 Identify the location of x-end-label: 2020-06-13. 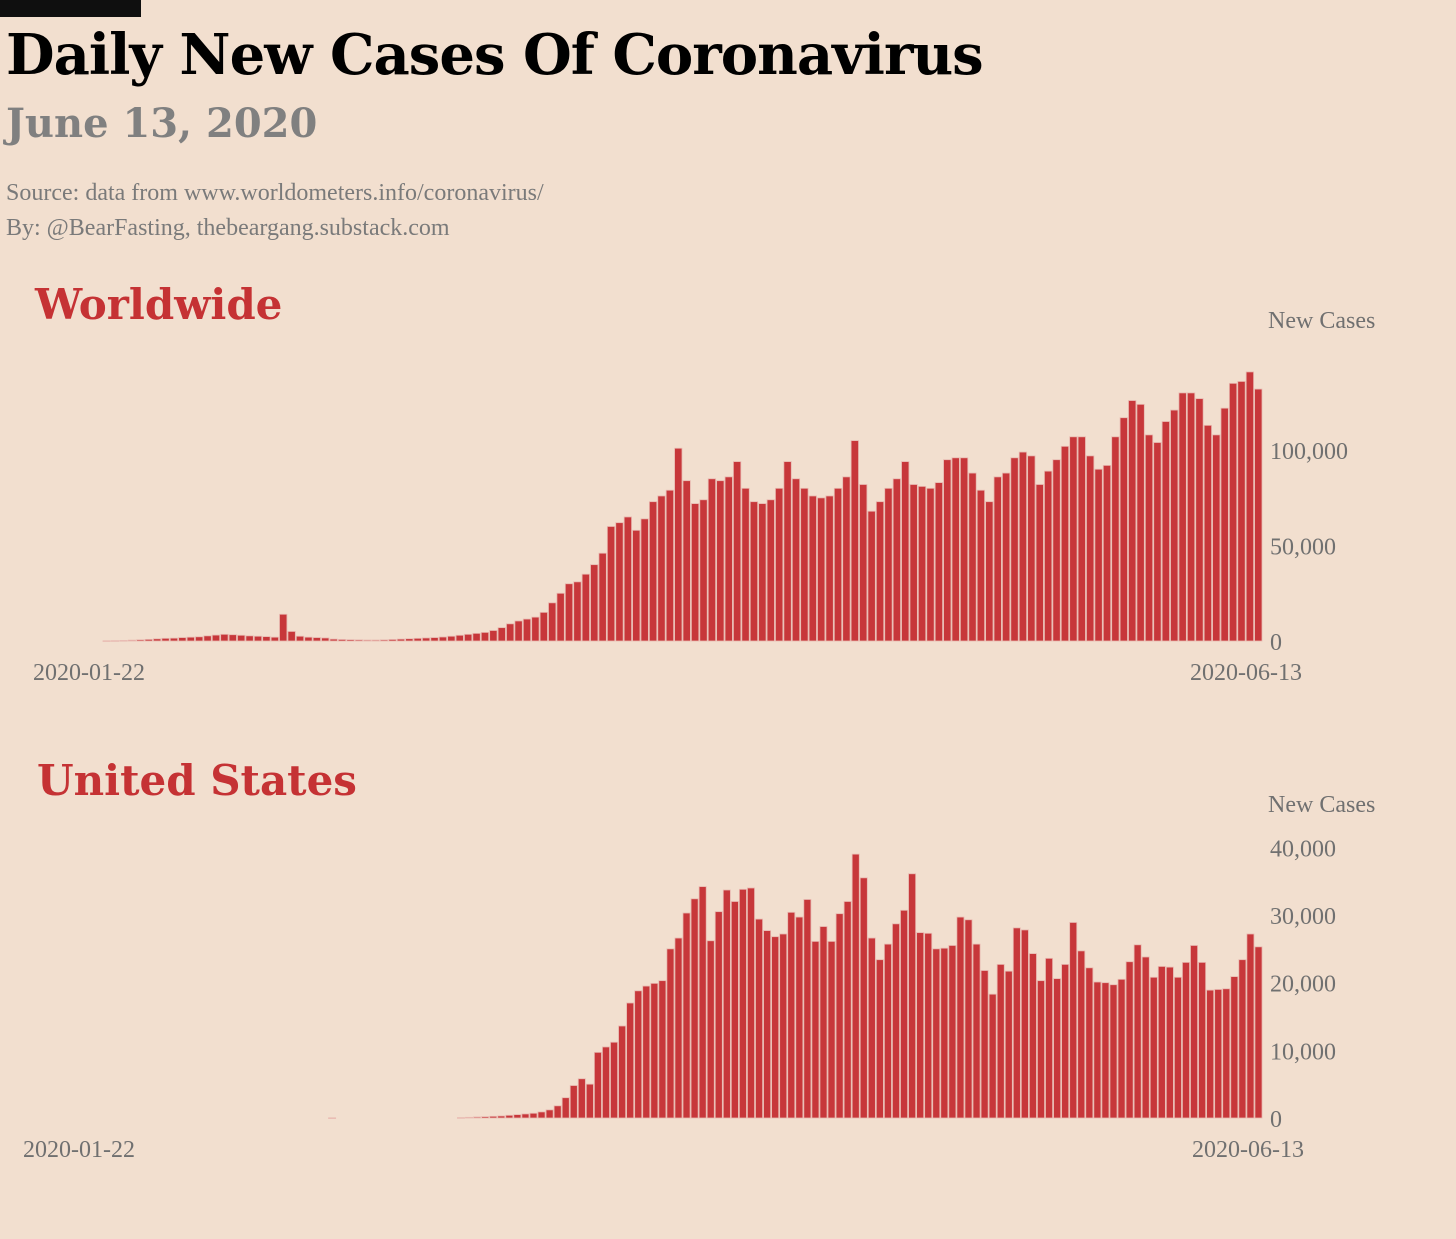
(1248, 1150).